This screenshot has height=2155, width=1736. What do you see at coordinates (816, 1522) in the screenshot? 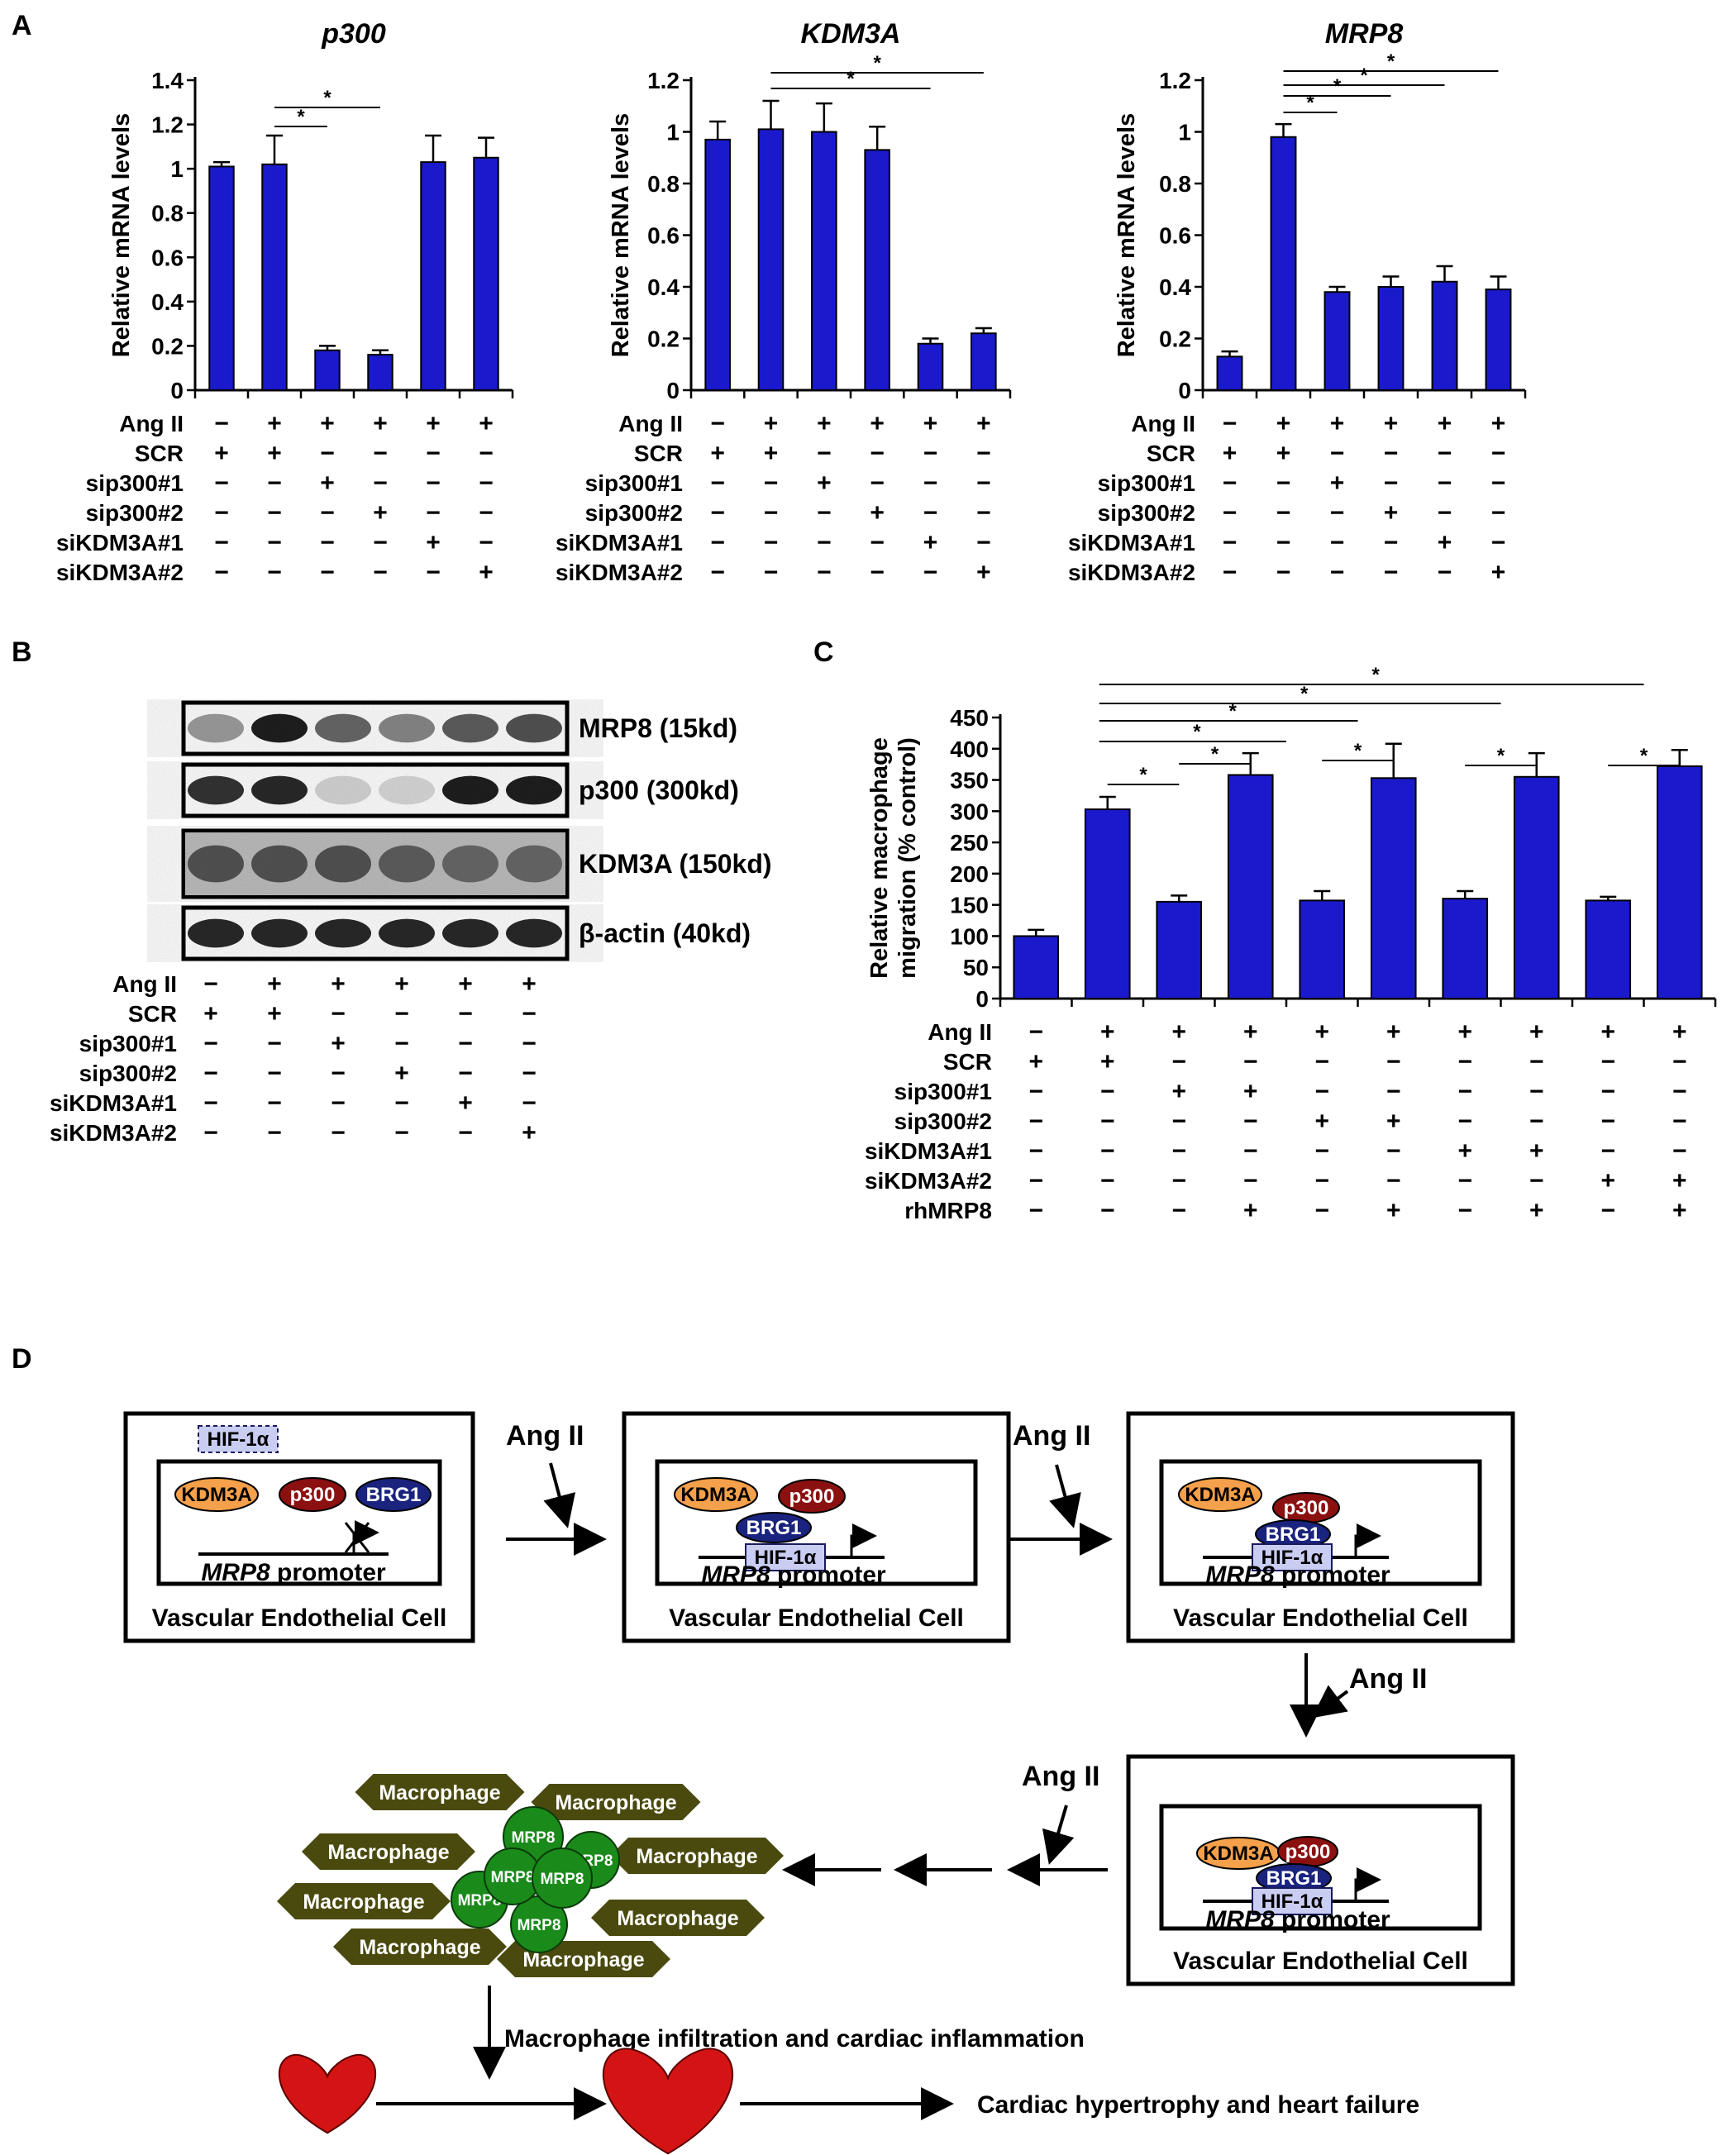
I see `nucleus-box` at bounding box center [816, 1522].